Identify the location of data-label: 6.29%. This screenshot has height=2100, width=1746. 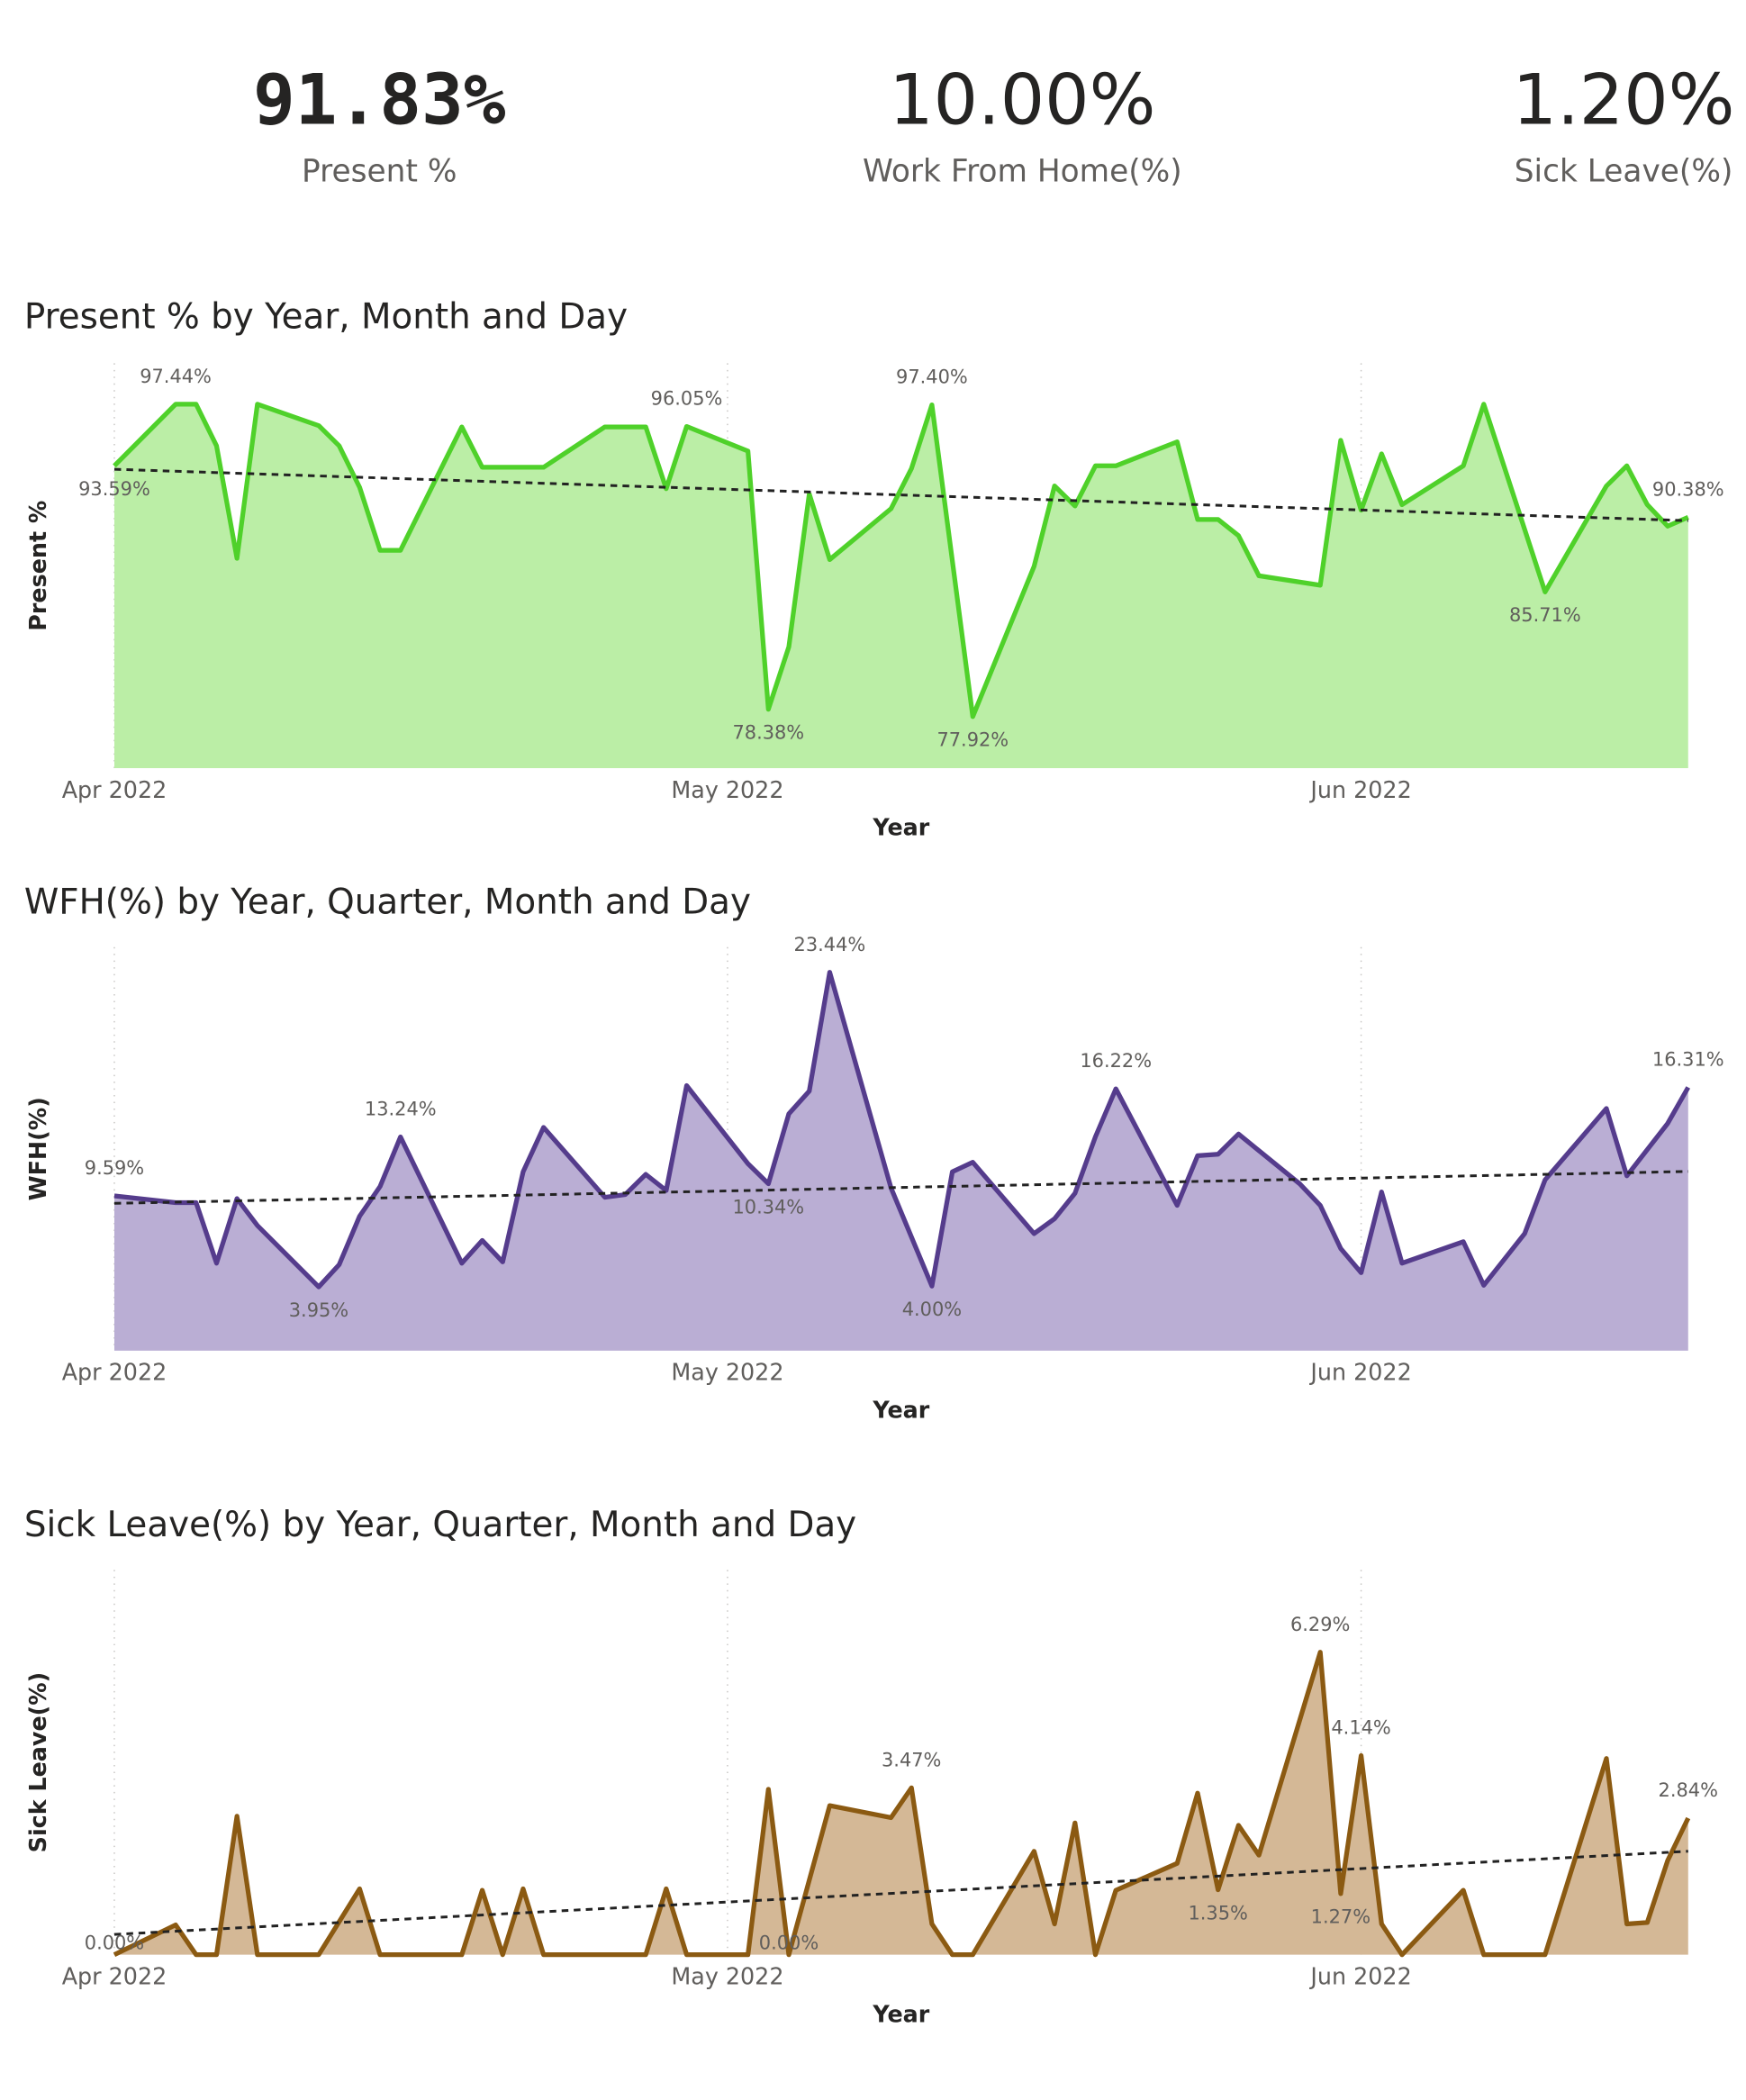
(1320, 1624).